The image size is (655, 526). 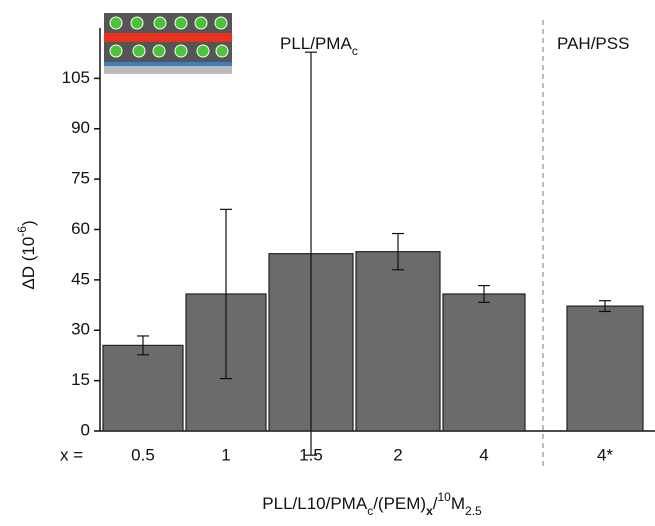 What do you see at coordinates (315, 503) in the screenshot?
I see `x-axis-label-part: PLL/L10/PMA` at bounding box center [315, 503].